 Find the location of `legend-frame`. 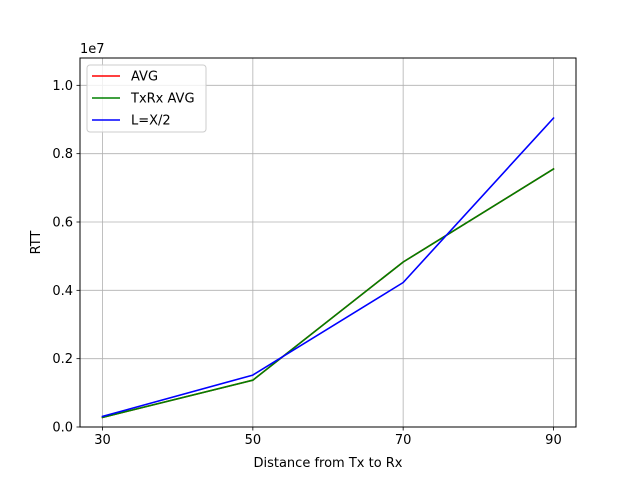

legend-frame is located at coordinates (146, 98).